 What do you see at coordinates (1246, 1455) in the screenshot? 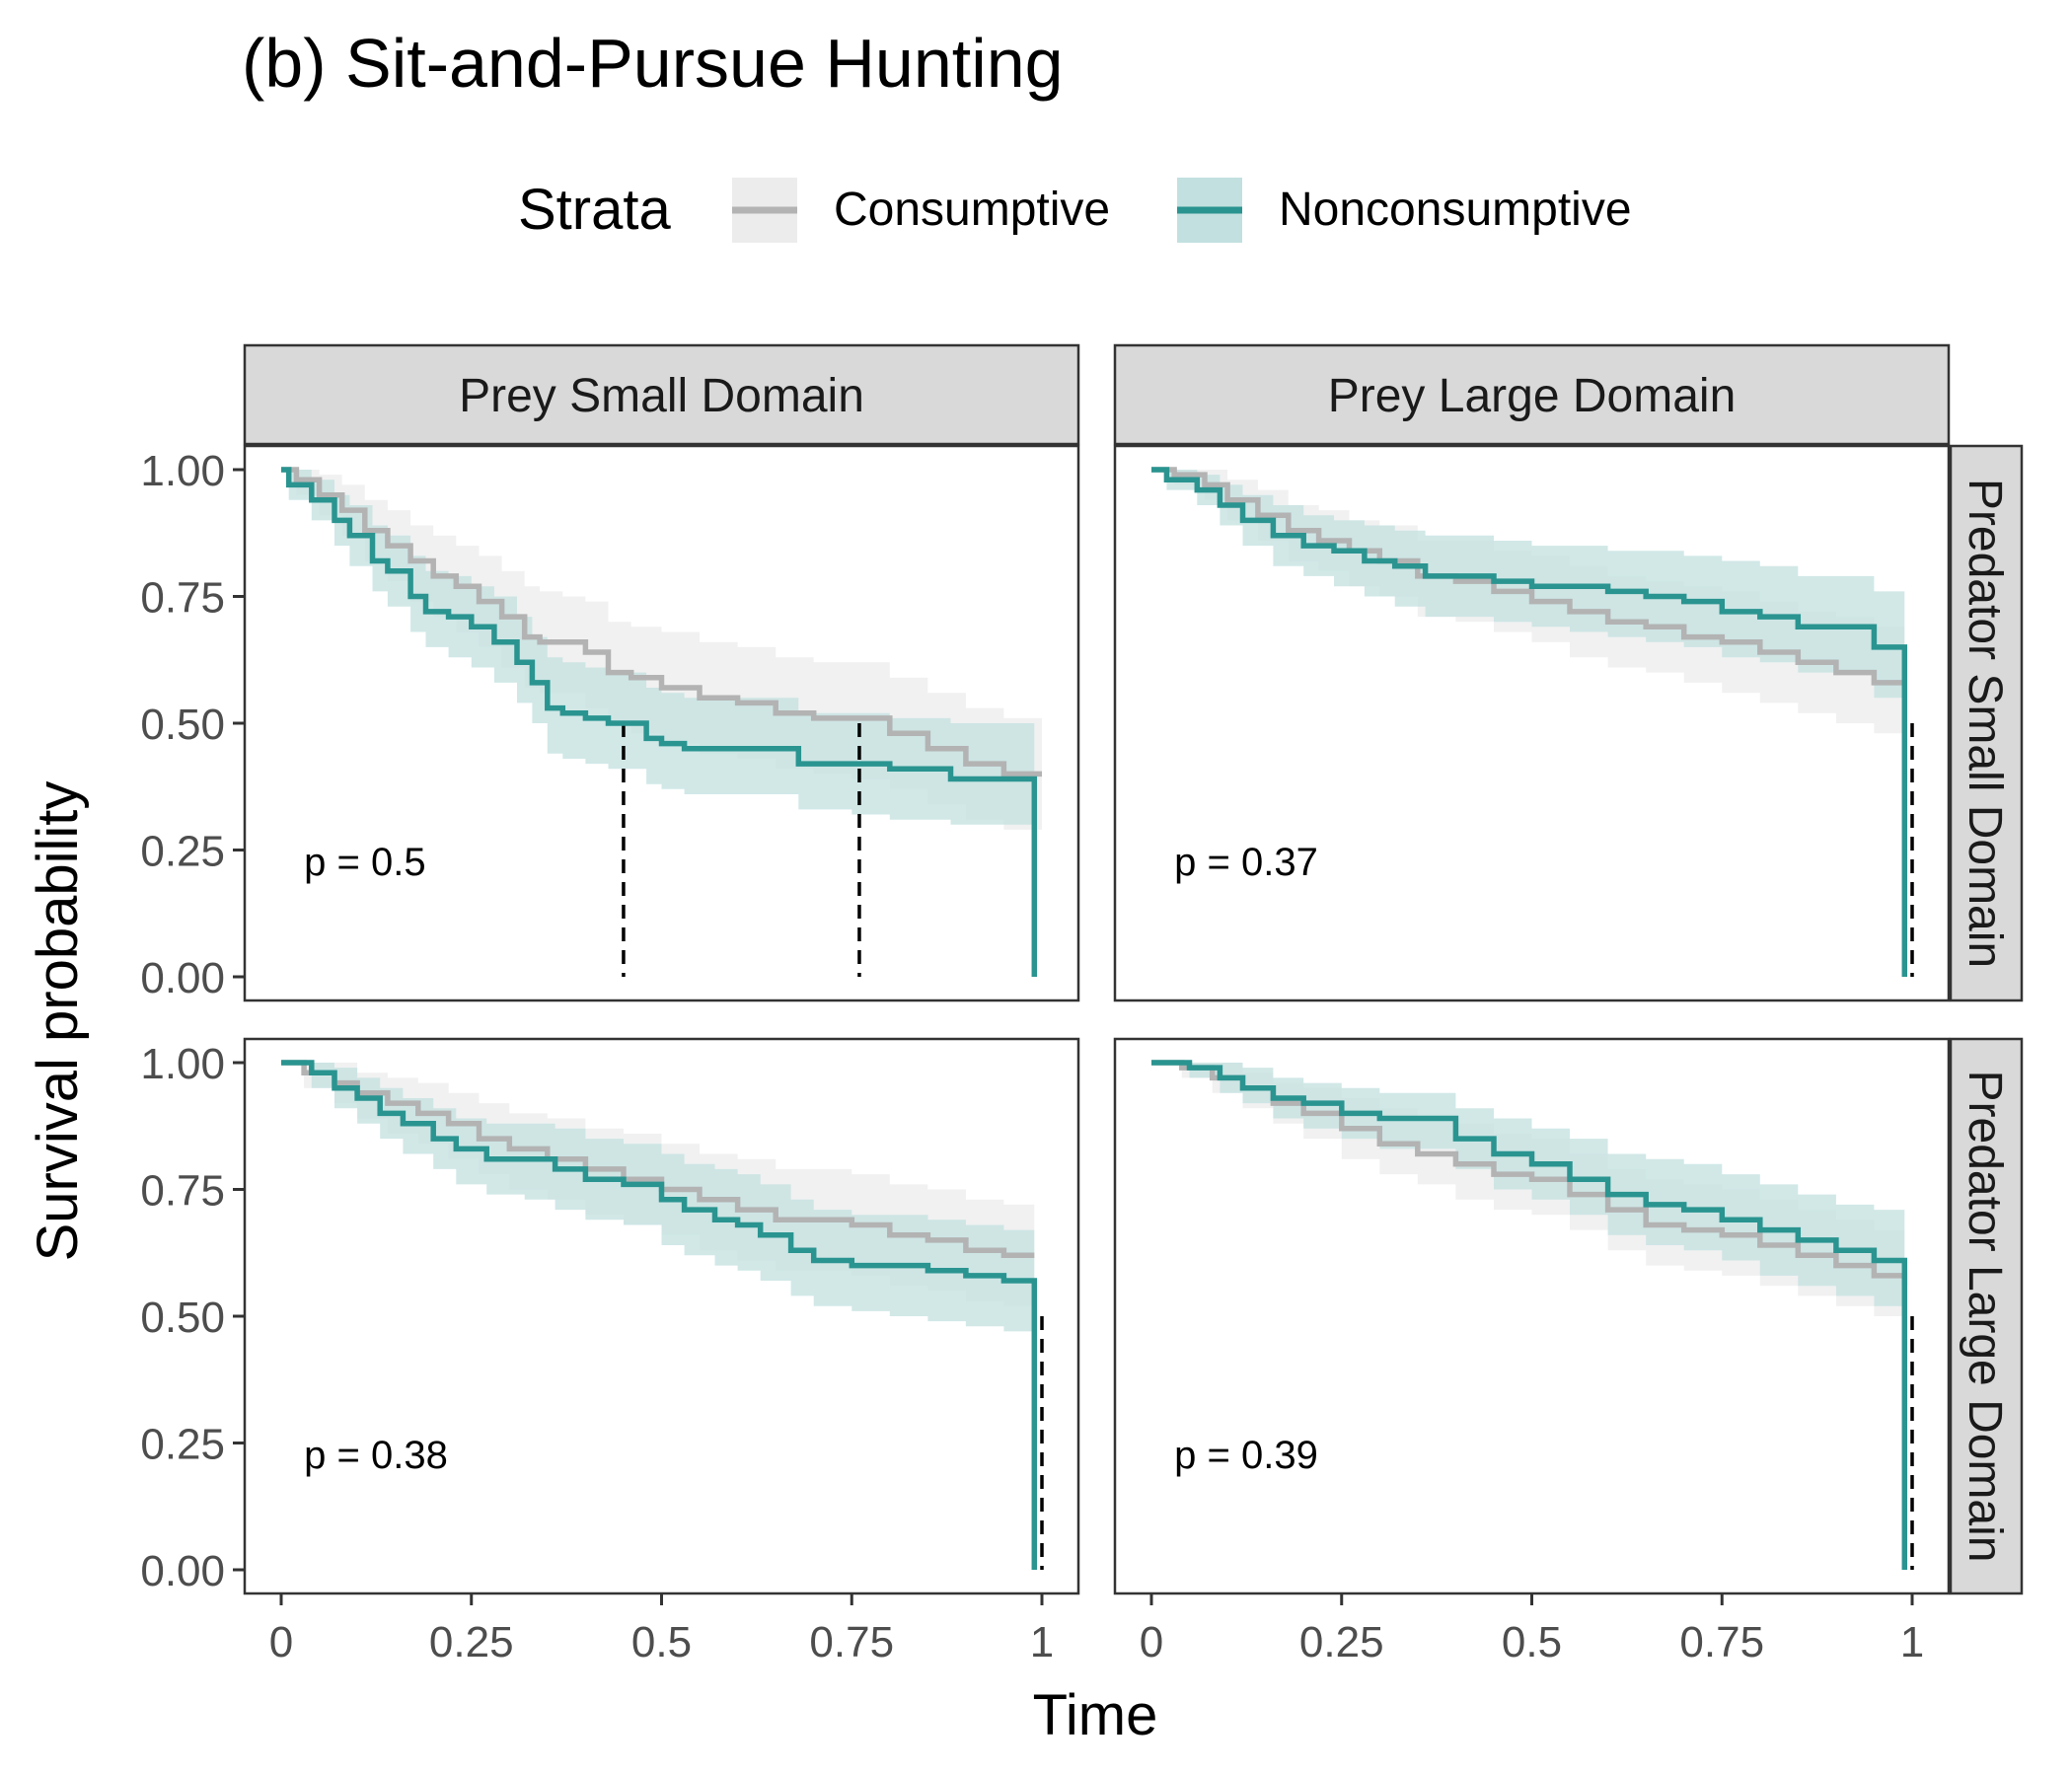
I see `p-value-label: p = 0.39` at bounding box center [1246, 1455].